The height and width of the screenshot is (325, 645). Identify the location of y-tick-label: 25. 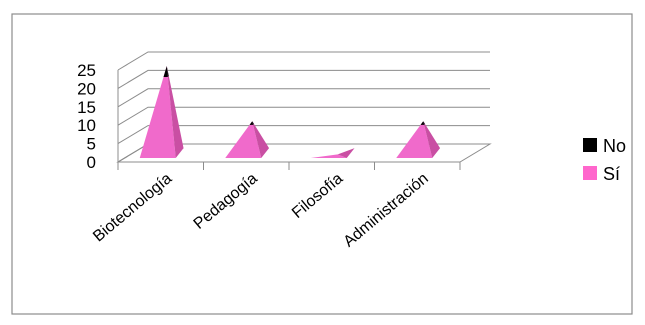
(86, 70).